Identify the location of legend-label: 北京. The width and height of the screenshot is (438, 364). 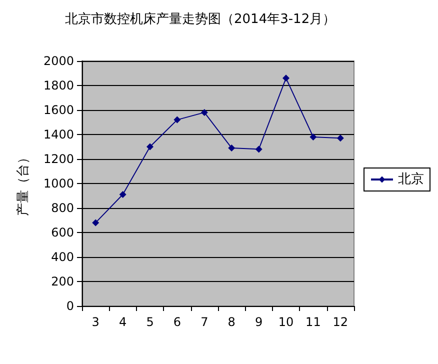
(411, 179).